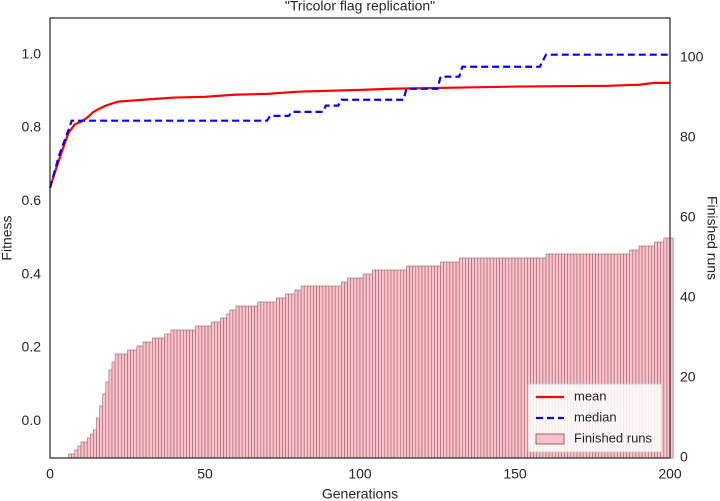  I want to click on y-tick-label: 0.4, so click(32, 273).